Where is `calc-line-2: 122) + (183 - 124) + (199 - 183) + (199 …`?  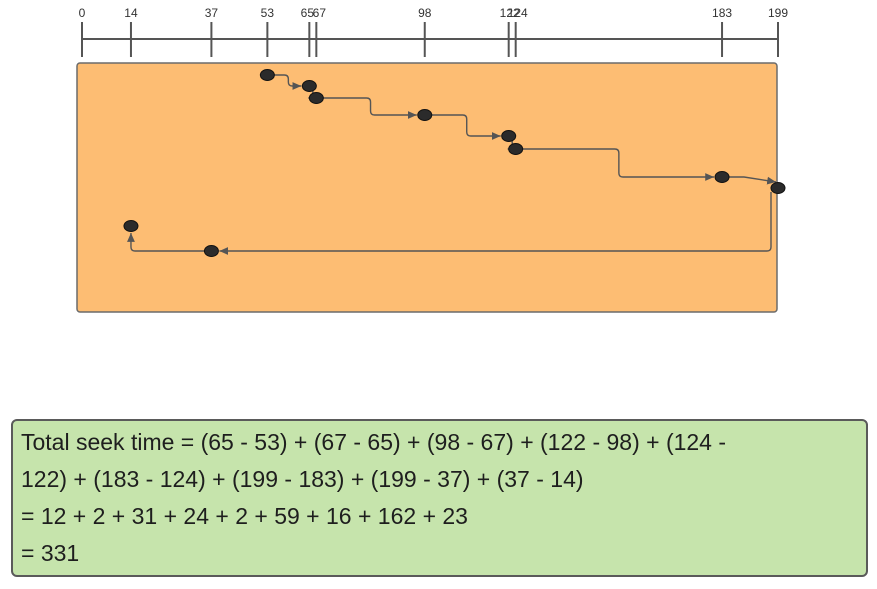 calc-line-2: 122) + (183 - 124) + (199 - 183) + (199 … is located at coordinates (302, 479).